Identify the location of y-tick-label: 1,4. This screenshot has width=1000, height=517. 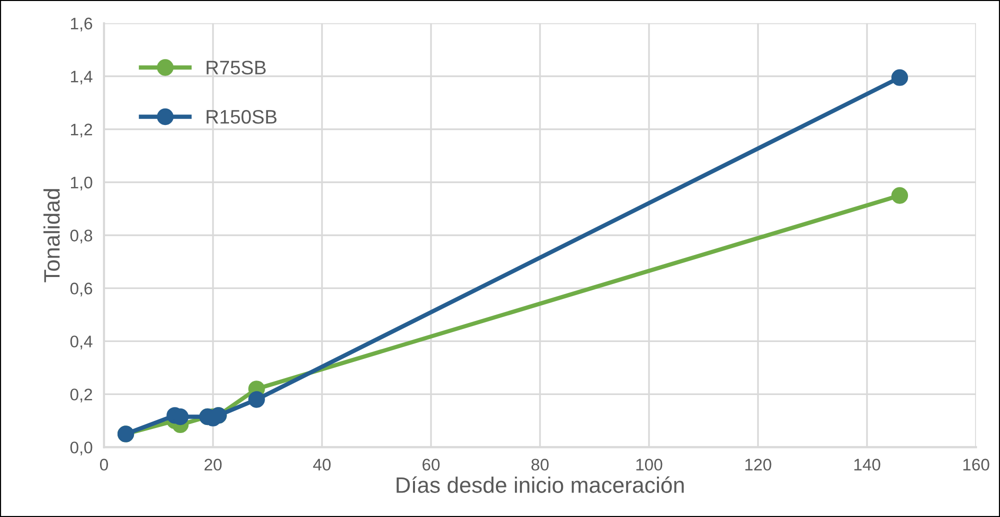
(81, 77).